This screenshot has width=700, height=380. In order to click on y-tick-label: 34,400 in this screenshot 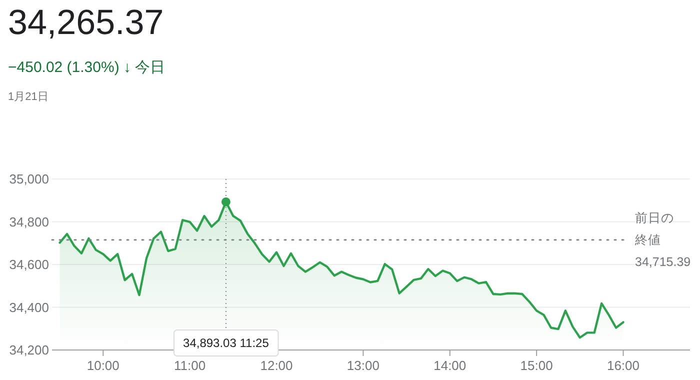, I will do `click(29, 307)`.